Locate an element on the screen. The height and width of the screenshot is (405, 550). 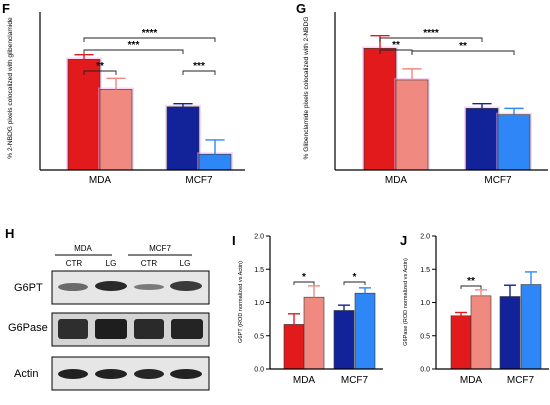
category-label-f-0: MDA is located at coordinates (100, 180).